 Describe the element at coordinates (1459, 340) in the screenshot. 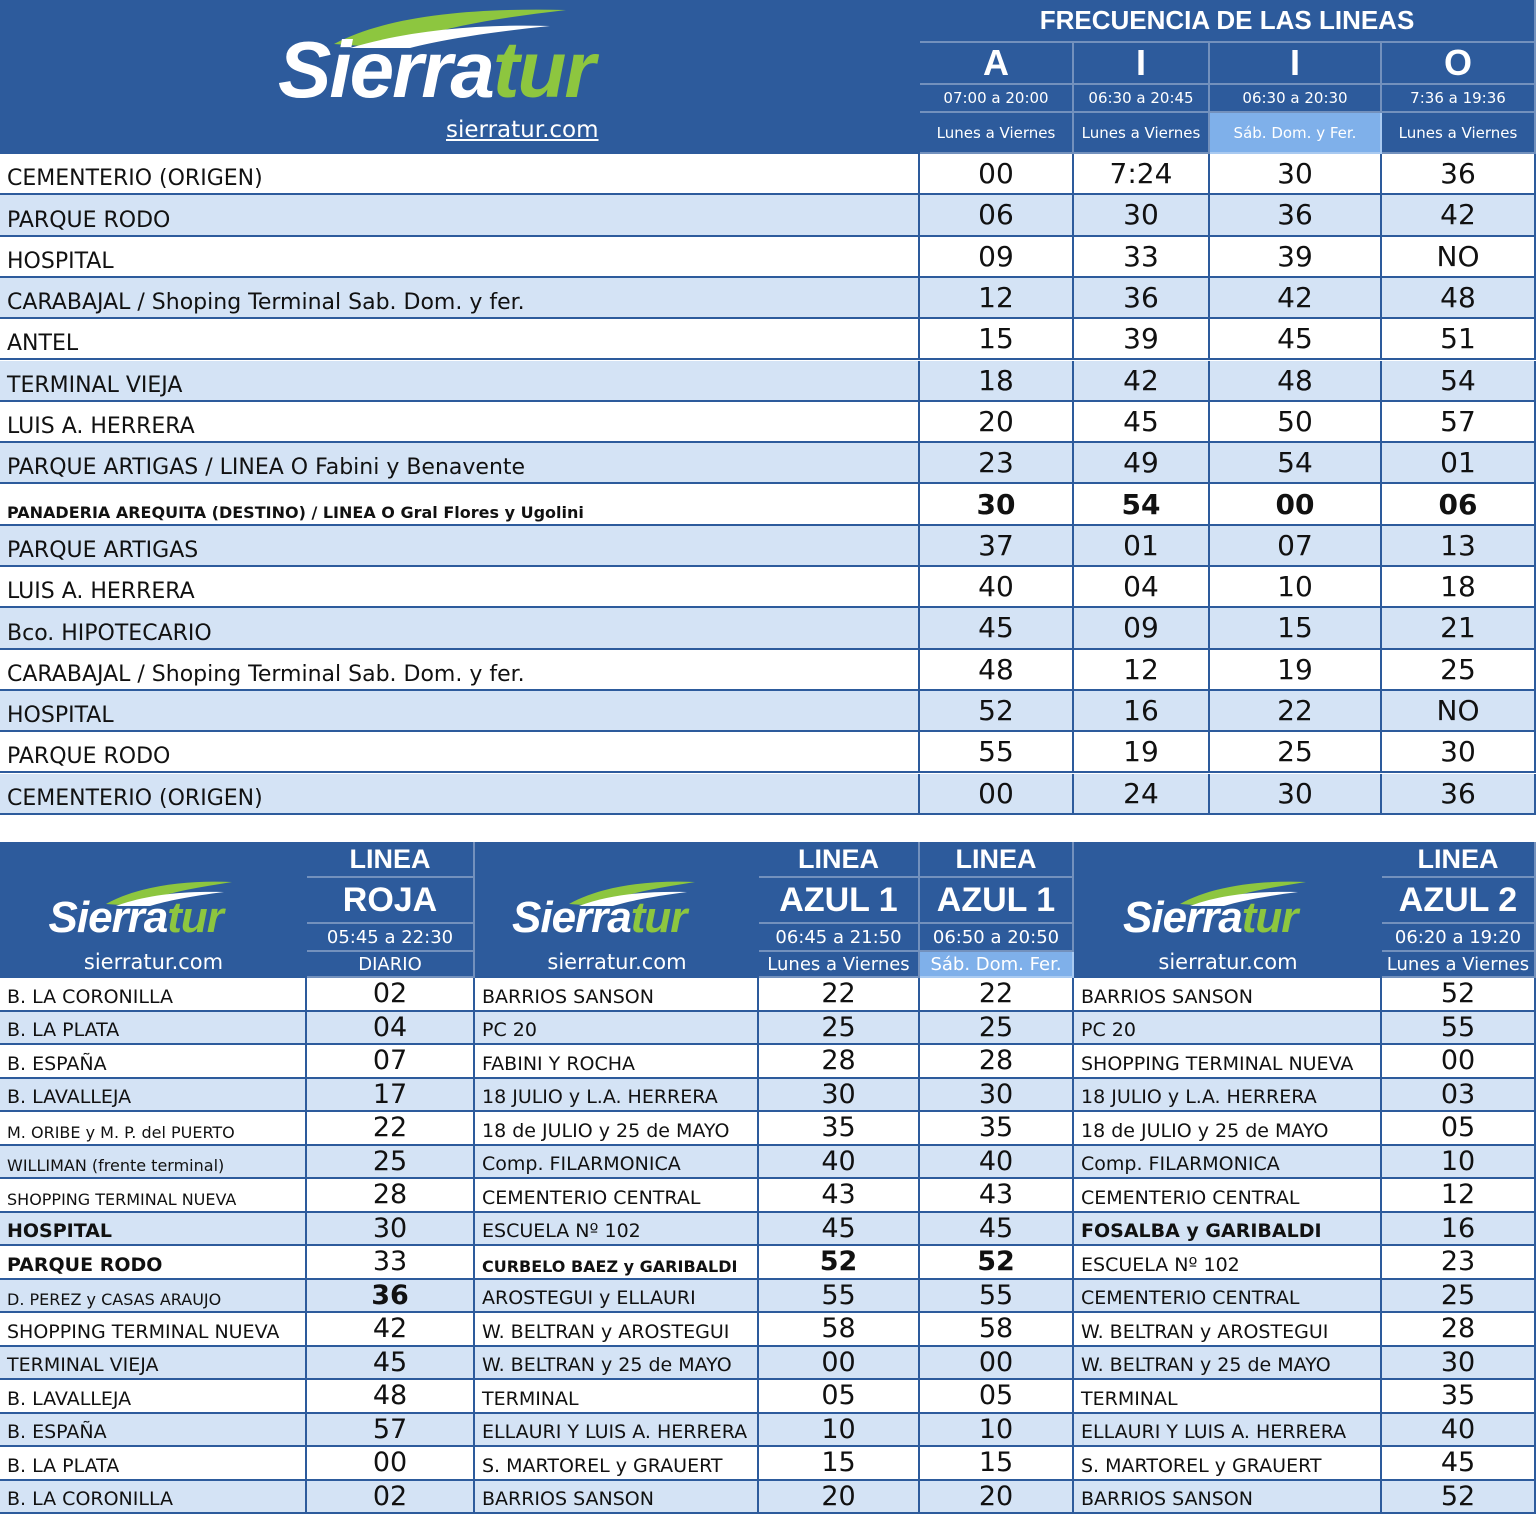

I see `time-cell: 51` at that location.